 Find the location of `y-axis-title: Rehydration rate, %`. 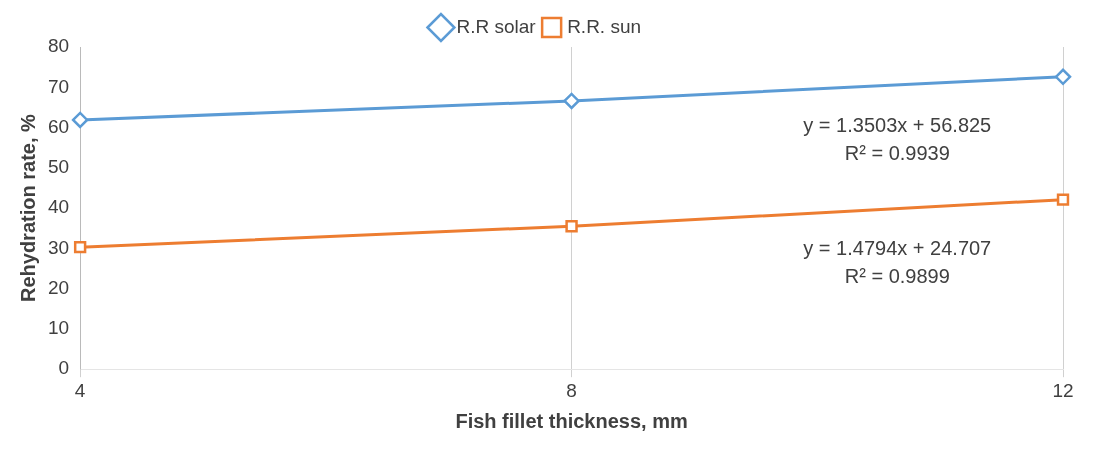

y-axis-title: Rehydration rate, % is located at coordinates (27, 208).